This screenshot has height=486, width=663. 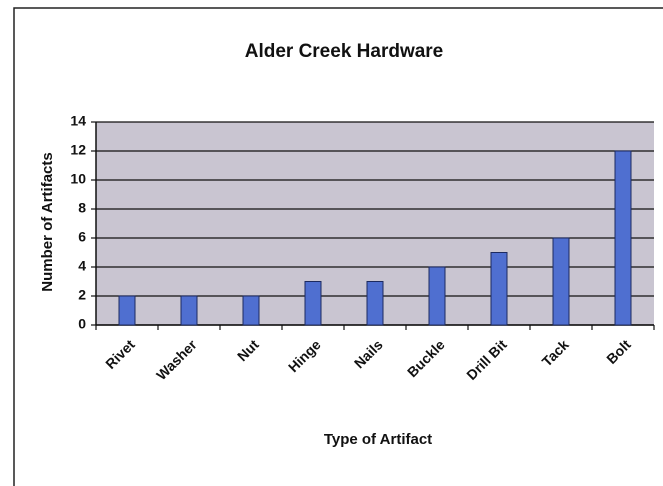 What do you see at coordinates (78, 121) in the screenshot?
I see `y-tick-label: 14` at bounding box center [78, 121].